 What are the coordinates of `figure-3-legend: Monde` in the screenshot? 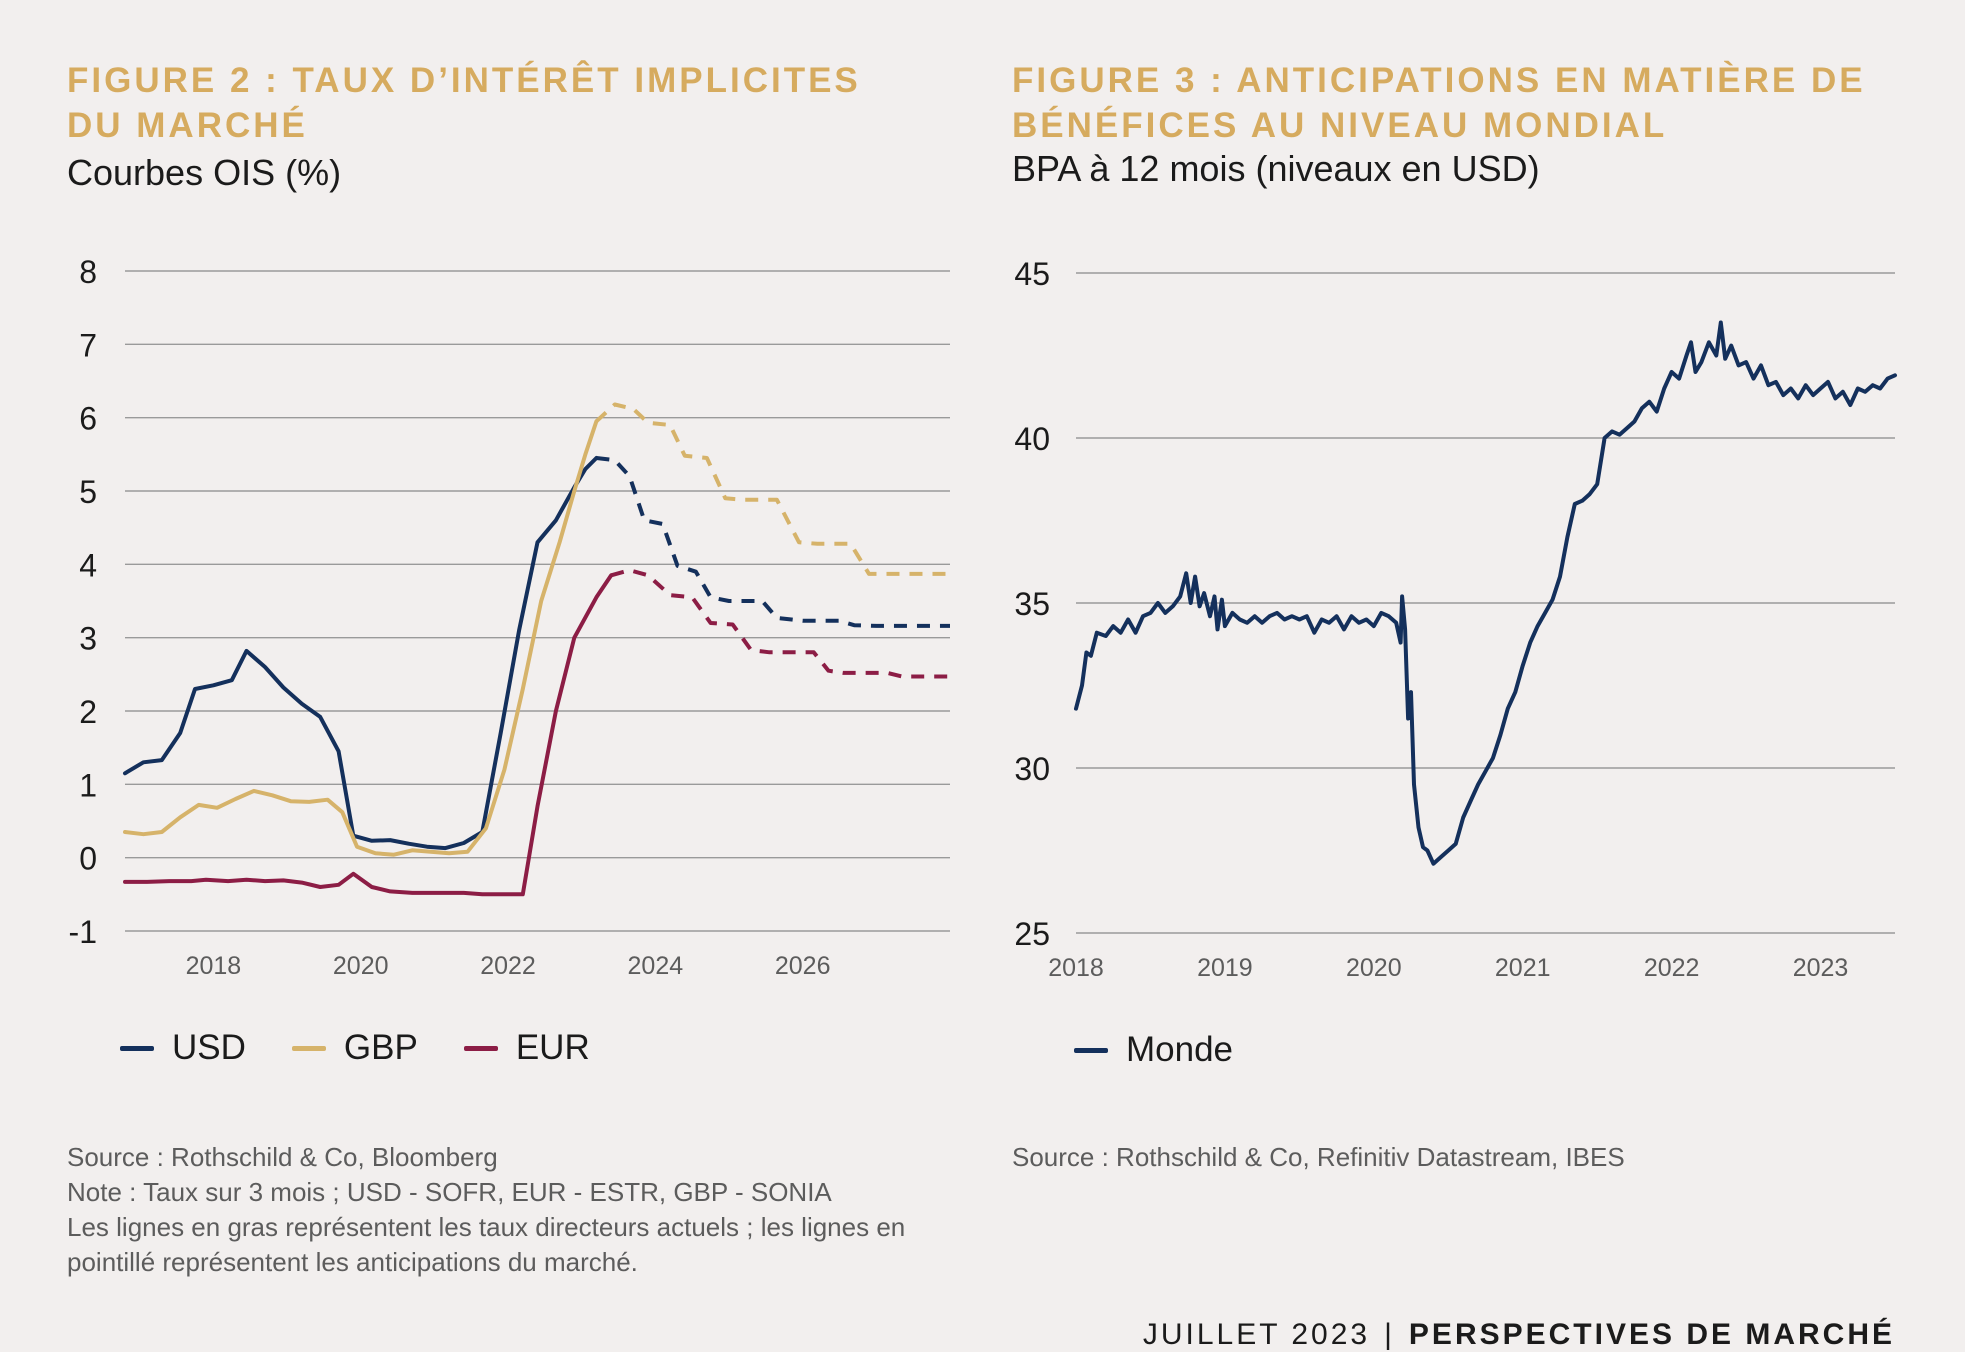 It's located at (1153, 1050).